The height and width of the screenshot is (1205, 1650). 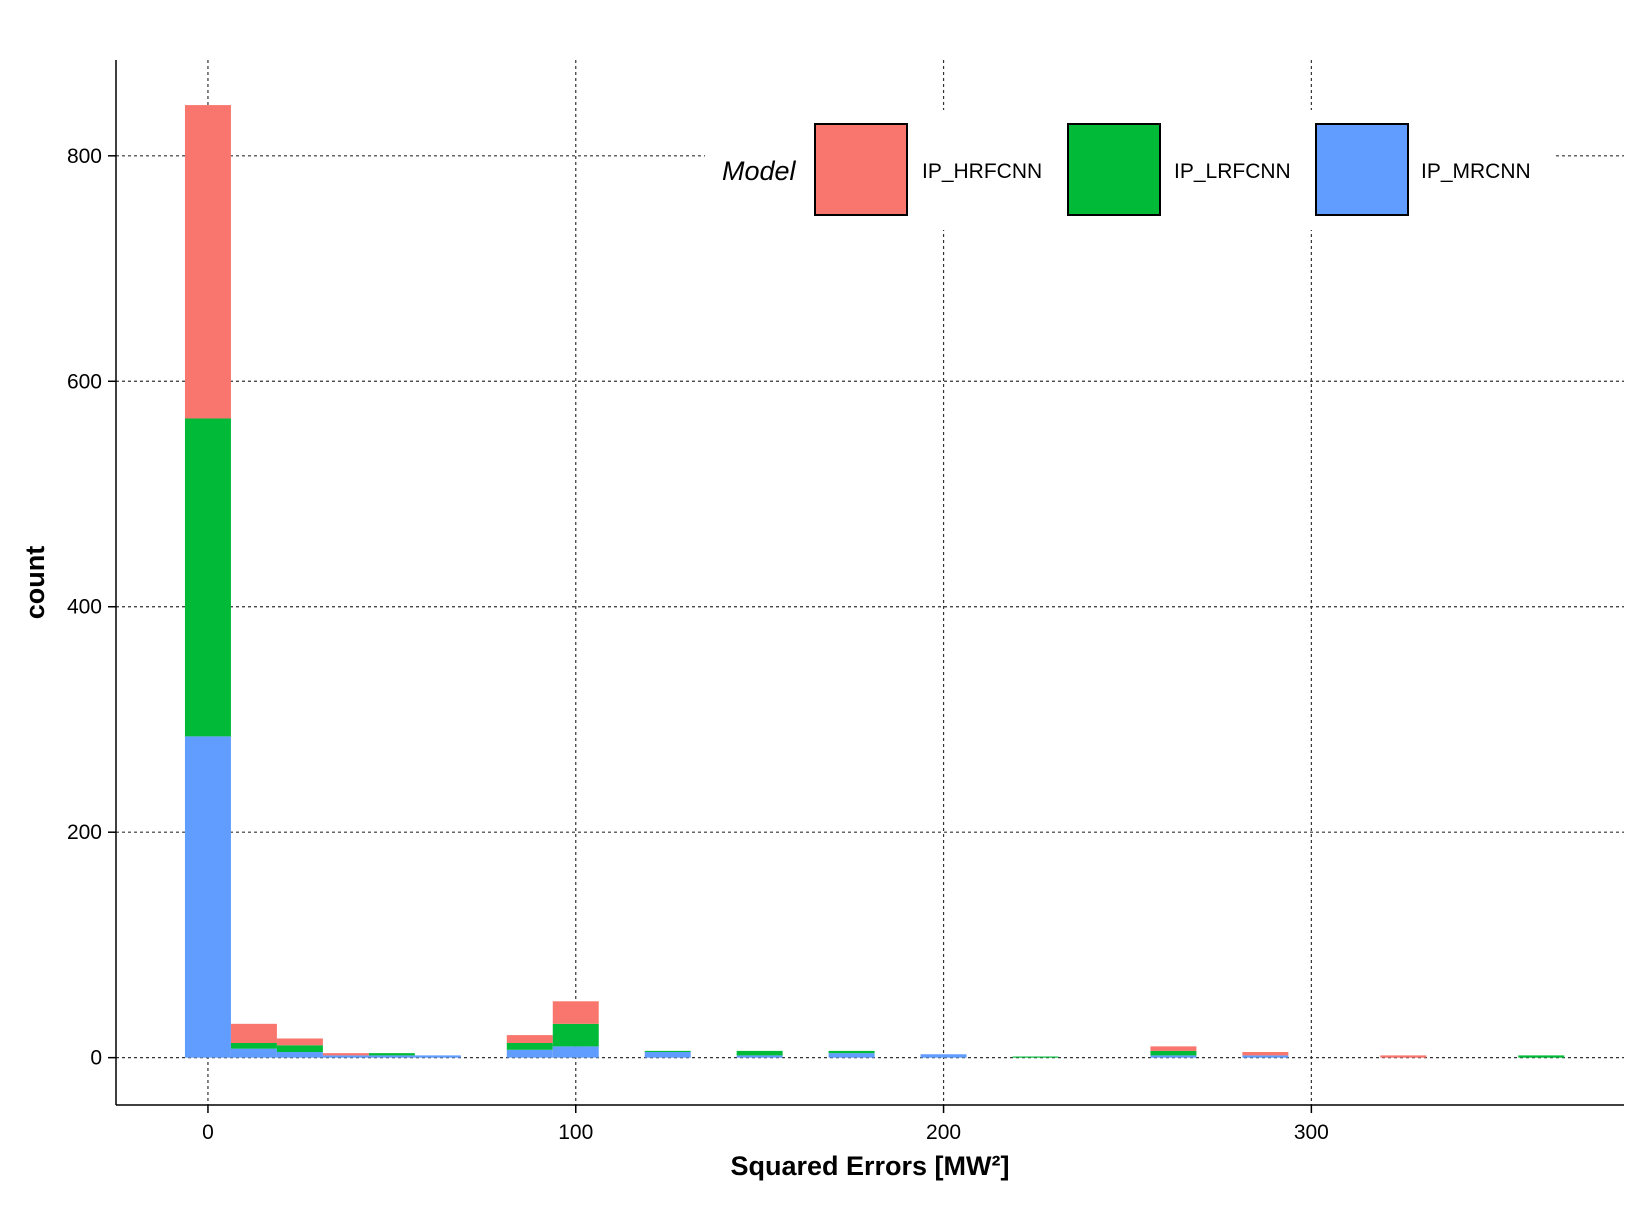 What do you see at coordinates (35, 583) in the screenshot?
I see `y-axis-title: count` at bounding box center [35, 583].